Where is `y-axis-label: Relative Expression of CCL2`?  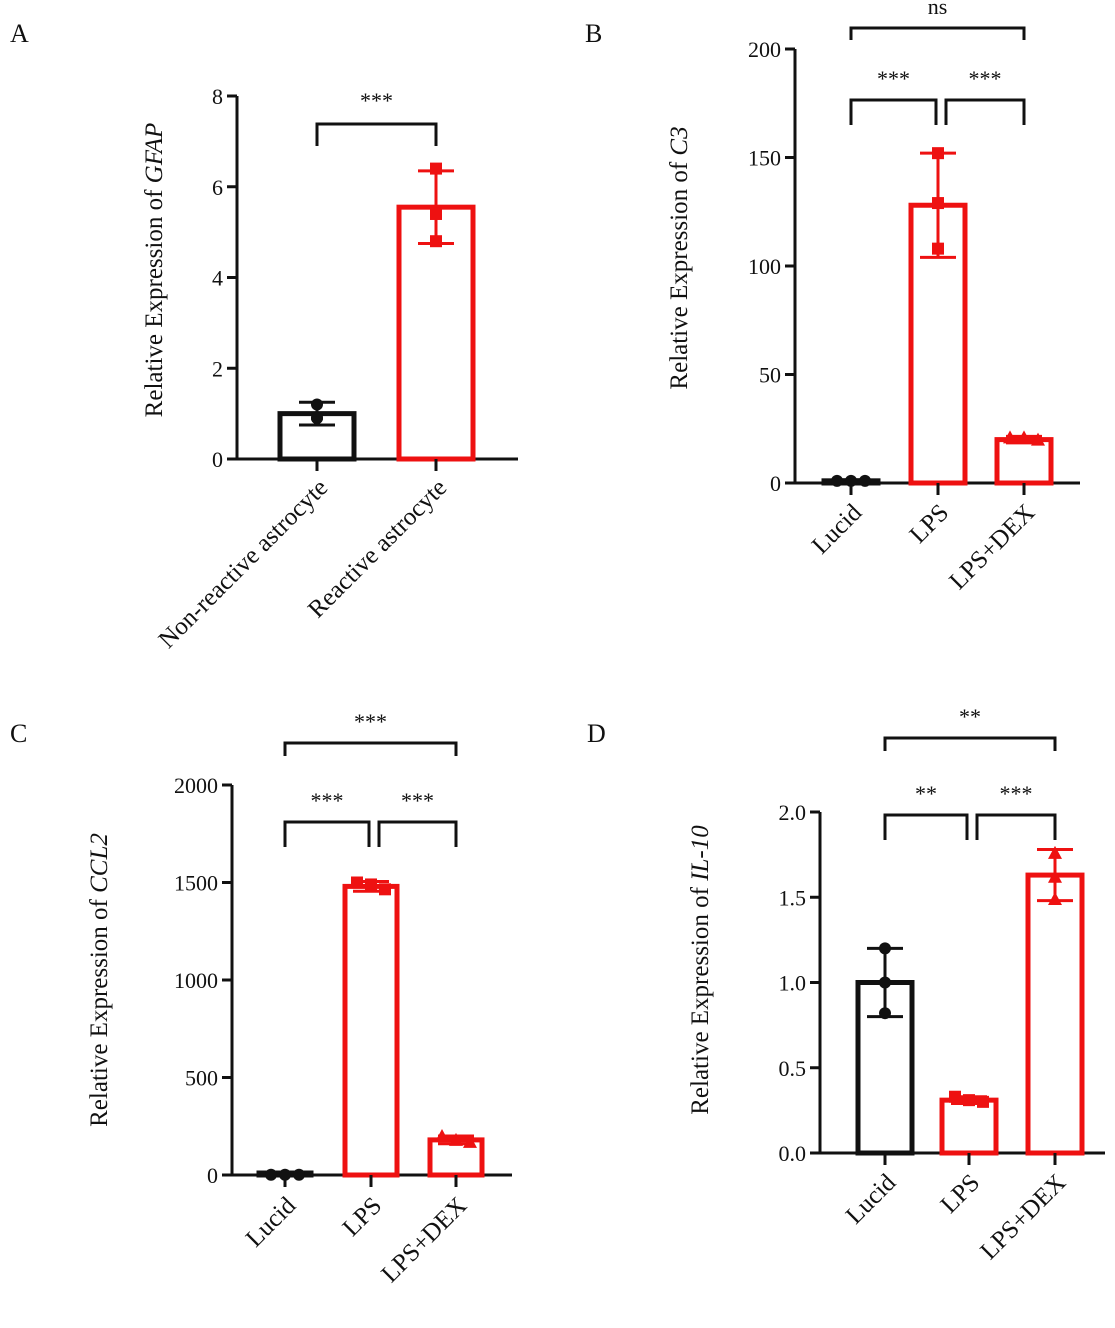
y-axis-label: Relative Expression of CCL2 is located at coordinates (99, 980).